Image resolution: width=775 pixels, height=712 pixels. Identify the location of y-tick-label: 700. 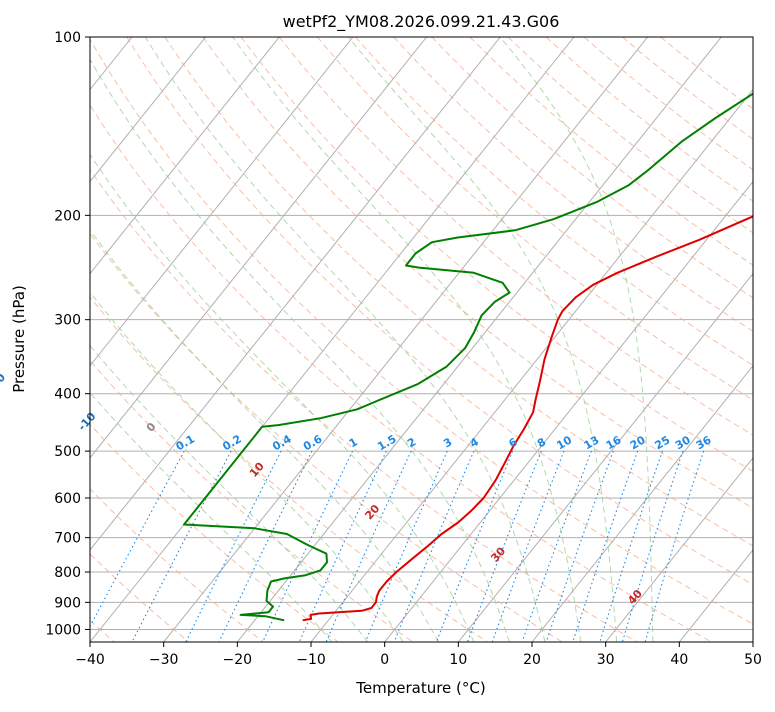
(67, 539).